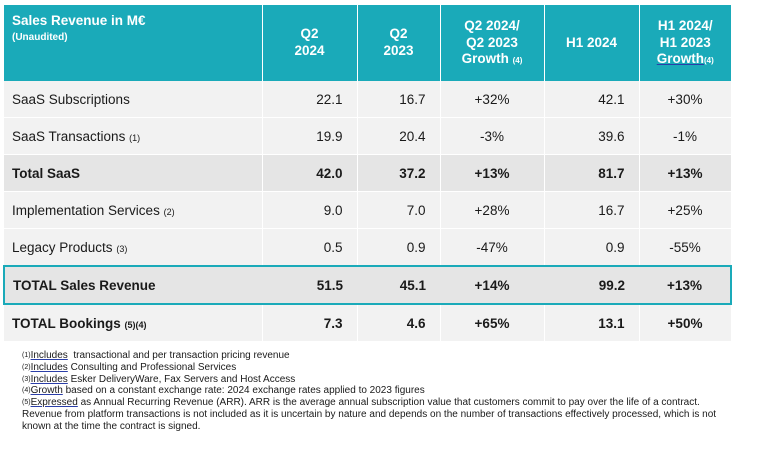 The height and width of the screenshot is (452, 763). I want to click on cell-q2-2023: 7.0, so click(399, 210).